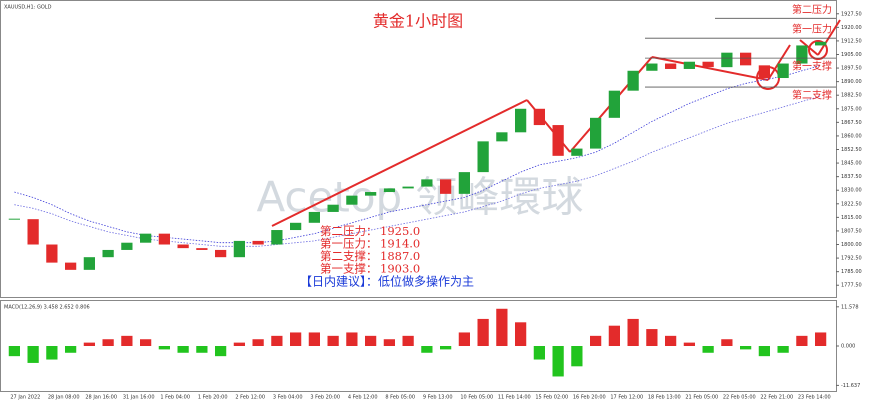  I want to click on y-tick-label: 1897.50, so click(851, 69).